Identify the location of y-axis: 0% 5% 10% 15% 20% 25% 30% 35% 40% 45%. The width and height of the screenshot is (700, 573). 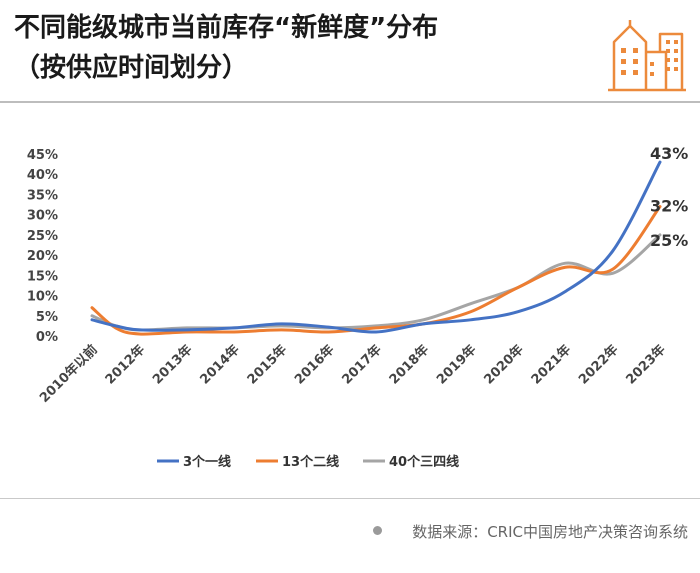
(42, 246).